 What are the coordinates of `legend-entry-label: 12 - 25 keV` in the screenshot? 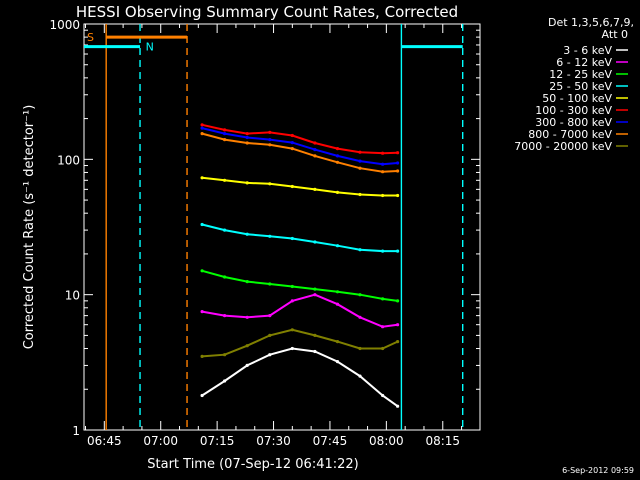 It's located at (580, 74).